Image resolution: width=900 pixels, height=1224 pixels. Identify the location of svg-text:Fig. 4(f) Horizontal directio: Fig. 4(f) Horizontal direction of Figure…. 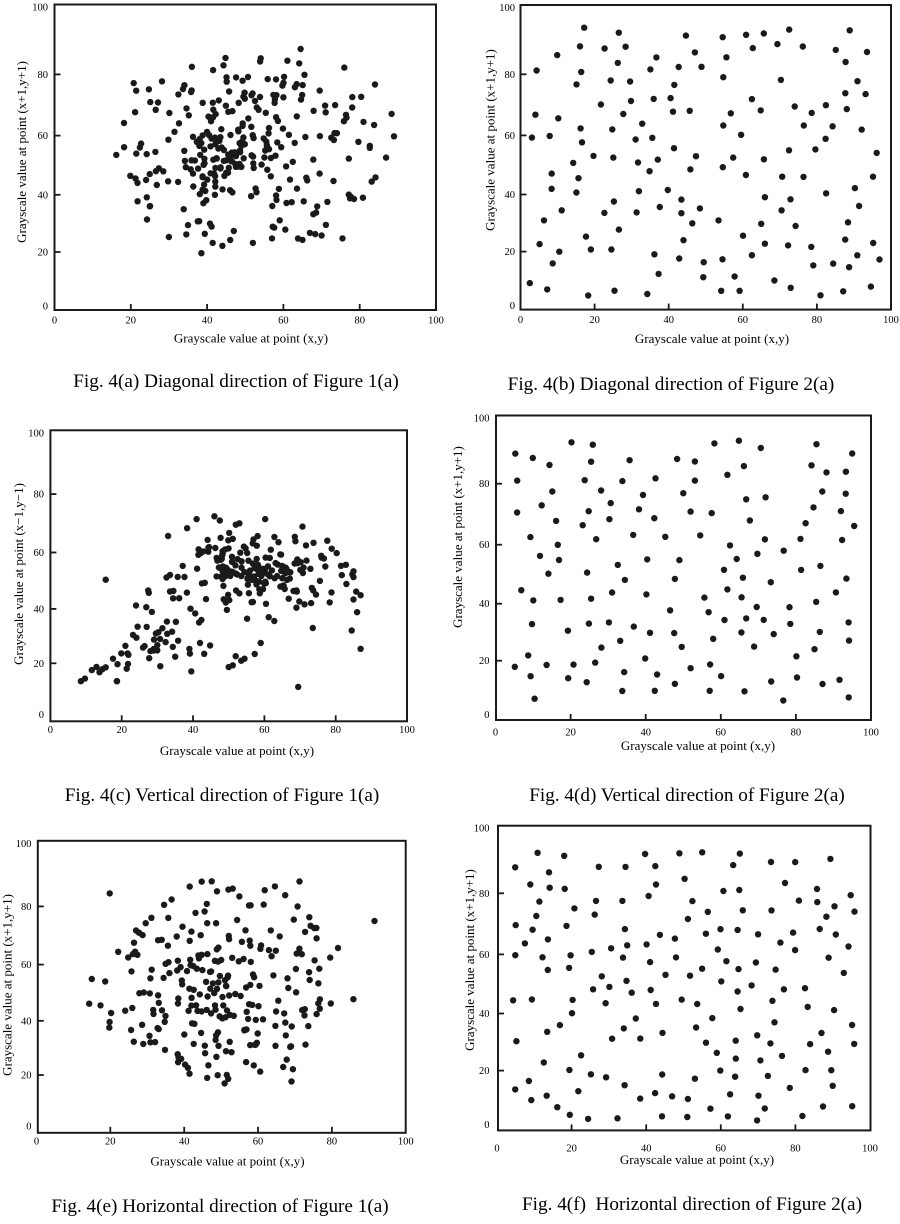
(692, 1204).